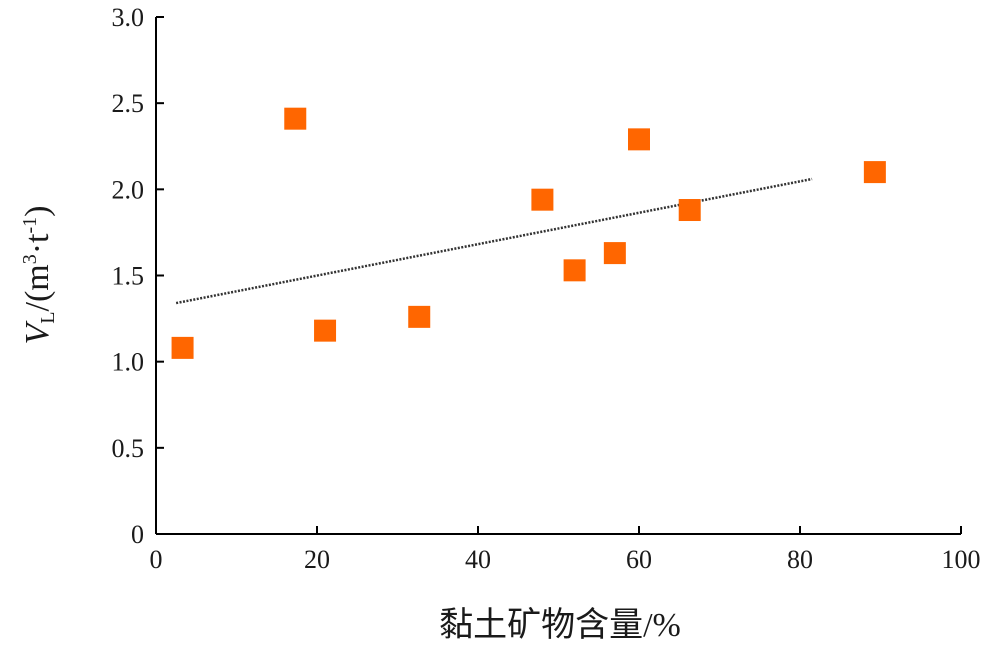 The width and height of the screenshot is (1000, 666). Describe the element at coordinates (478, 559) in the screenshot. I see `x-tick-label: 40` at that location.